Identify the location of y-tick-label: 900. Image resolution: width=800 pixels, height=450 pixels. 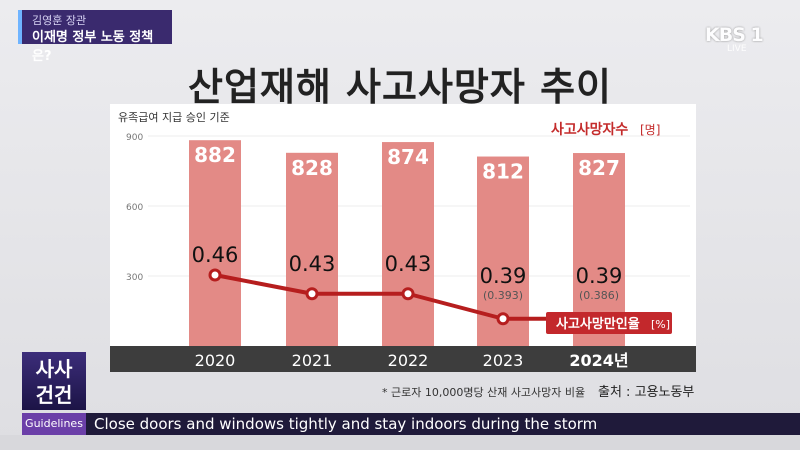
(134, 138).